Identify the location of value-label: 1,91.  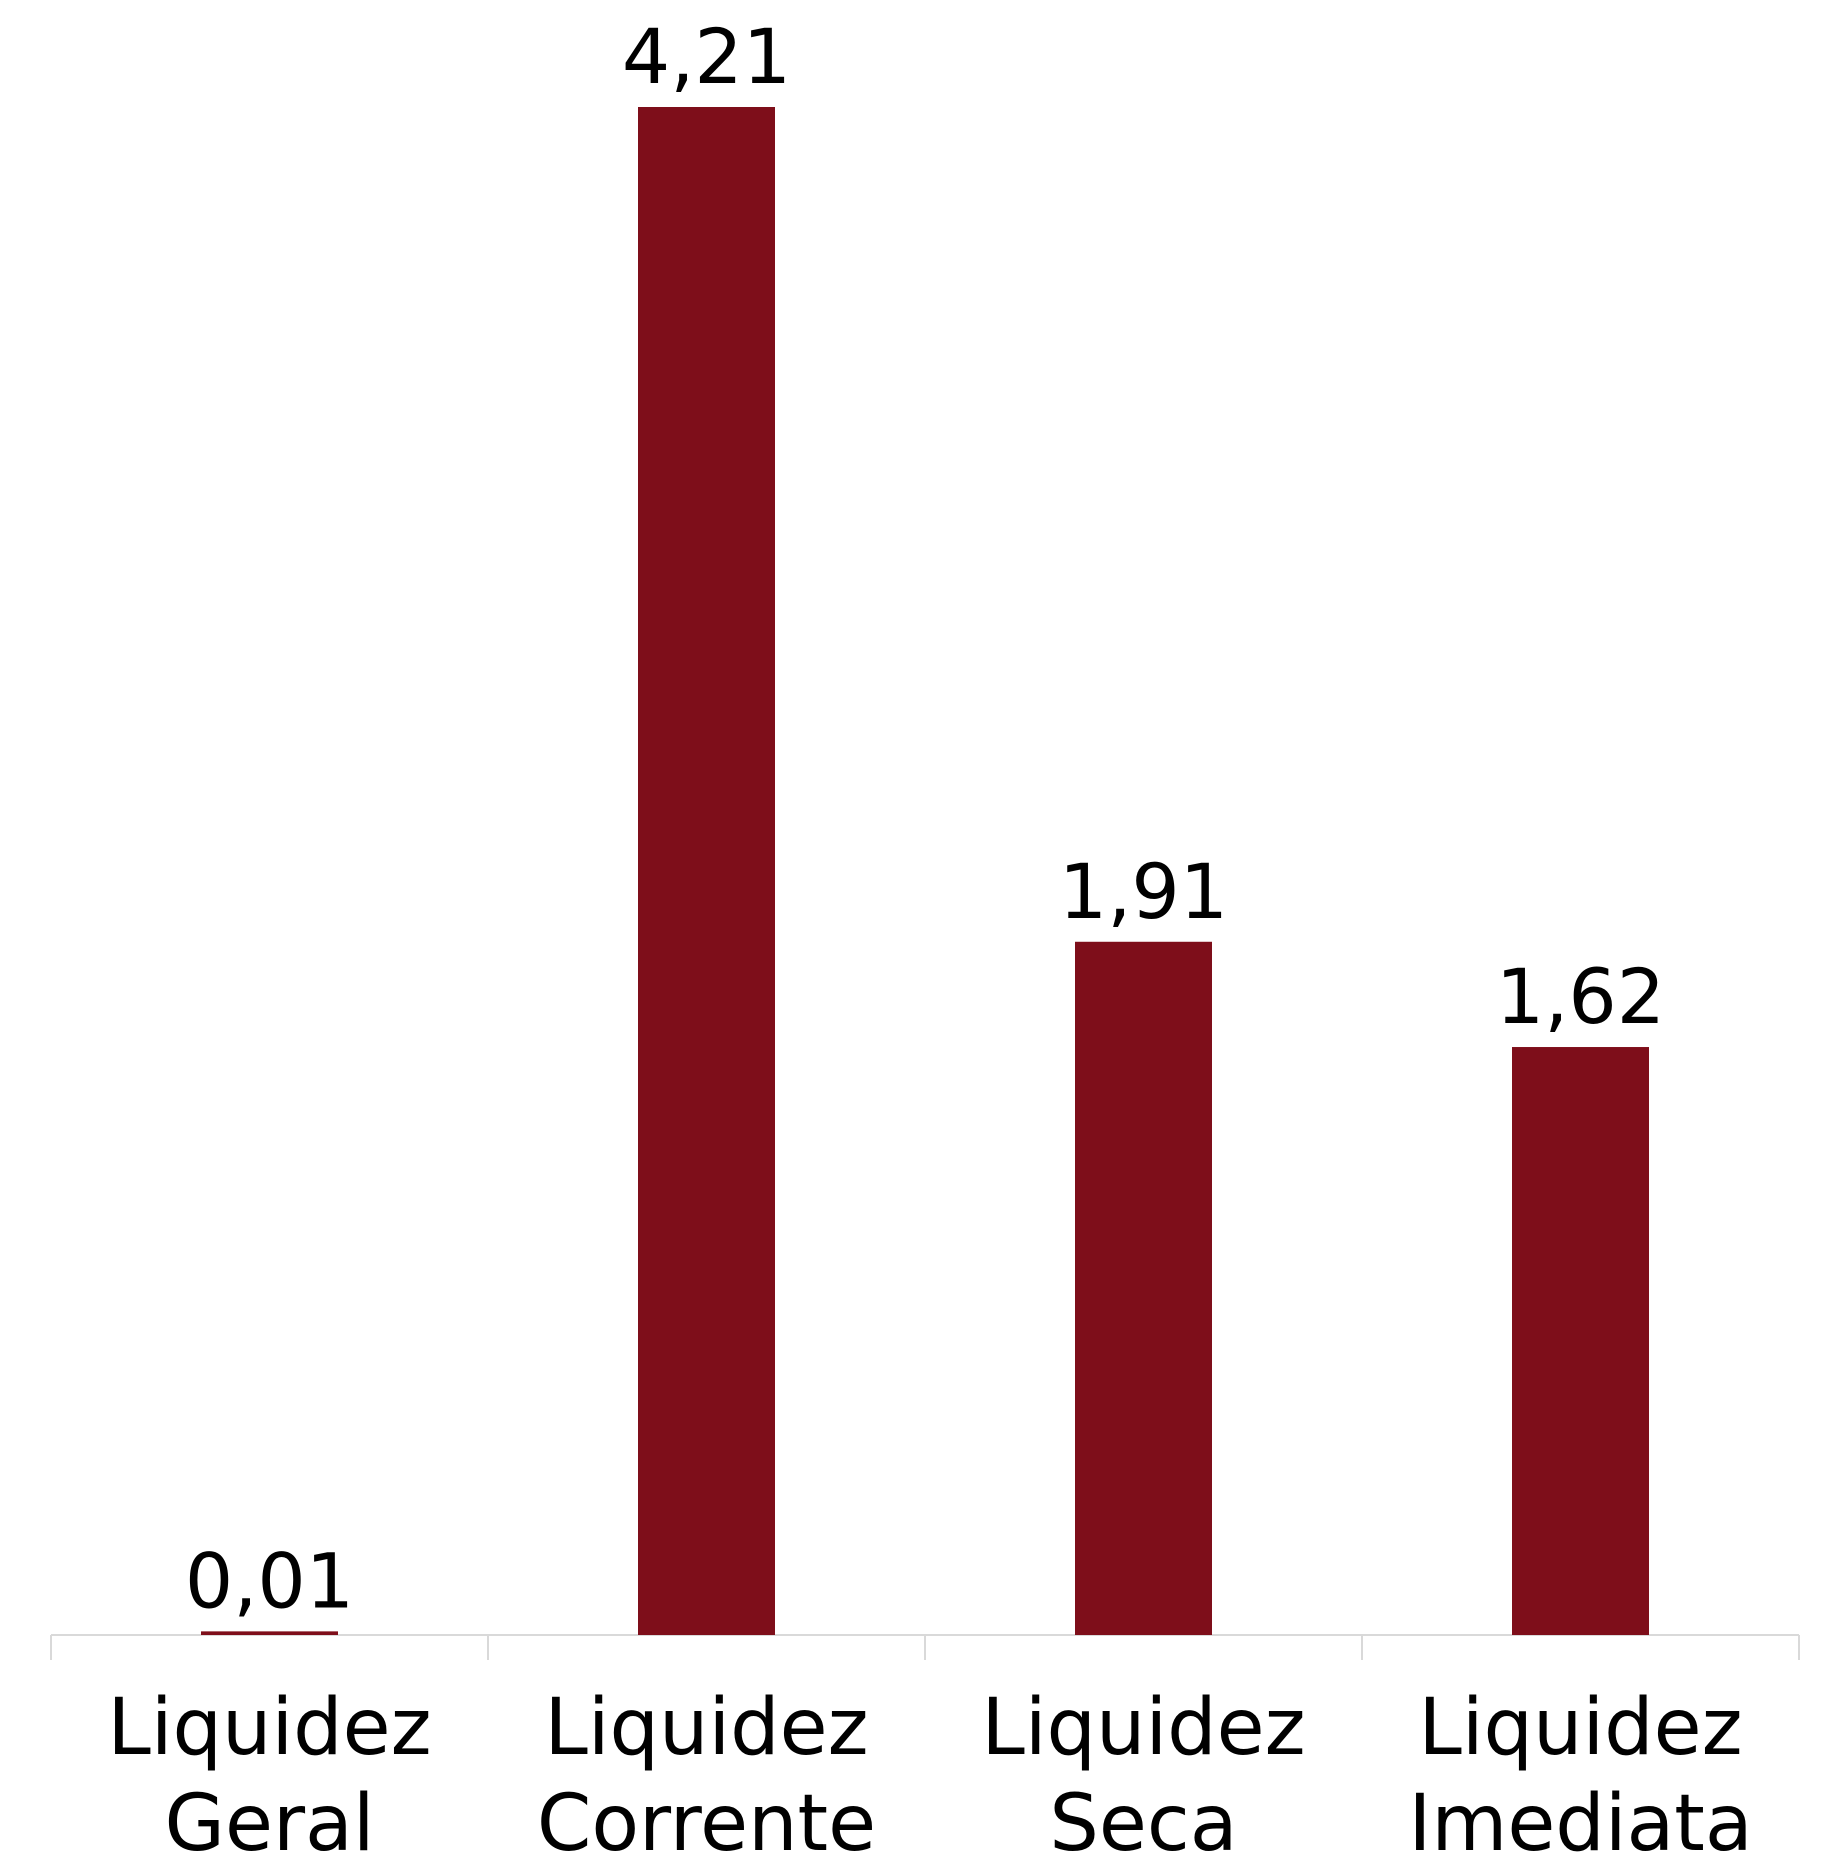
(1143, 891).